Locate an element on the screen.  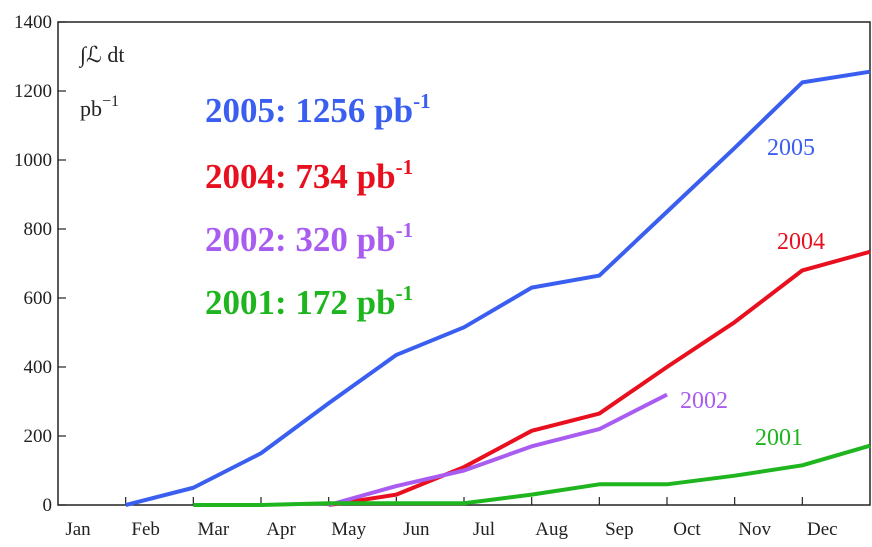
x-tick-label: Feb is located at coordinates (145, 529).